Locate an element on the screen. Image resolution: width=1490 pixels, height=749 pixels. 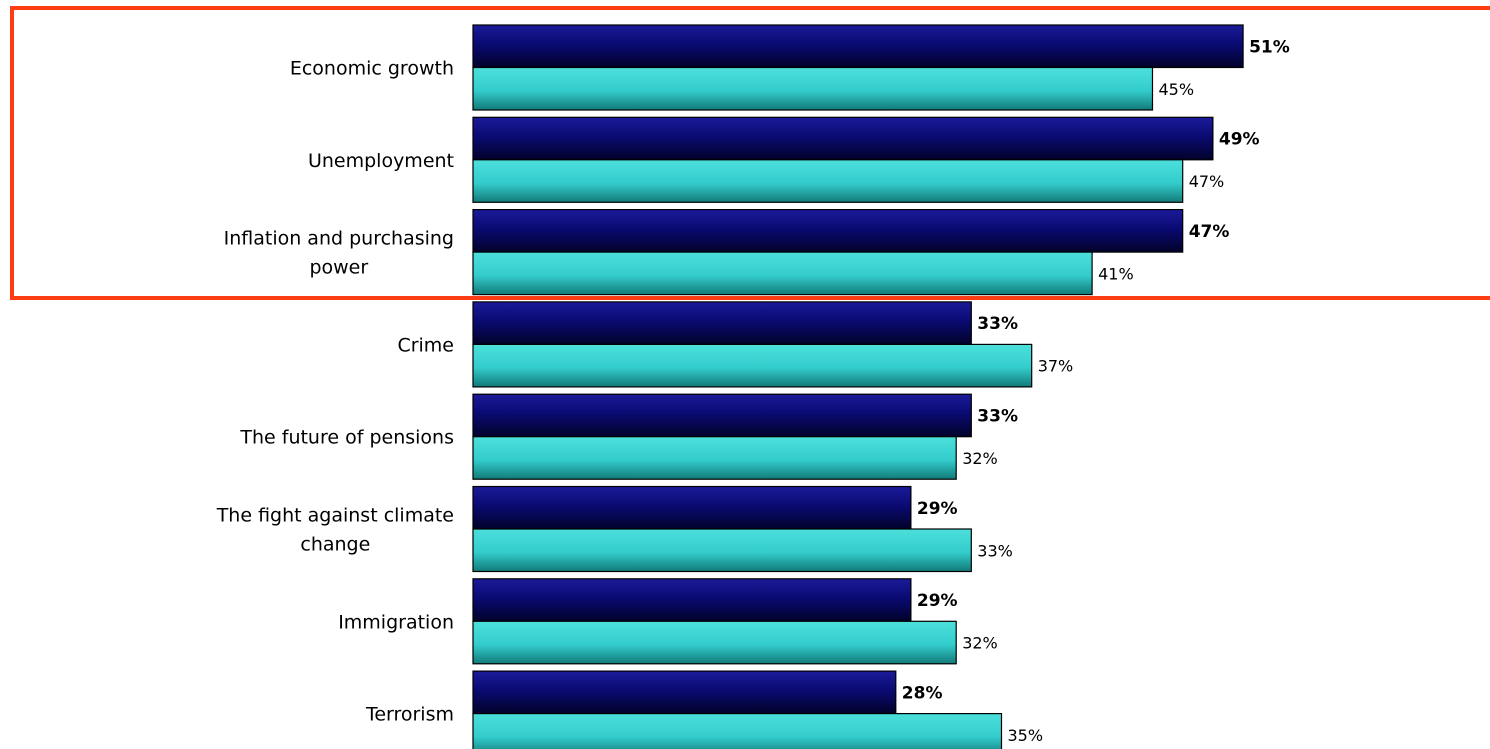
value-label-the-fight-against-climate-change-series-2: 33% is located at coordinates (995, 550).